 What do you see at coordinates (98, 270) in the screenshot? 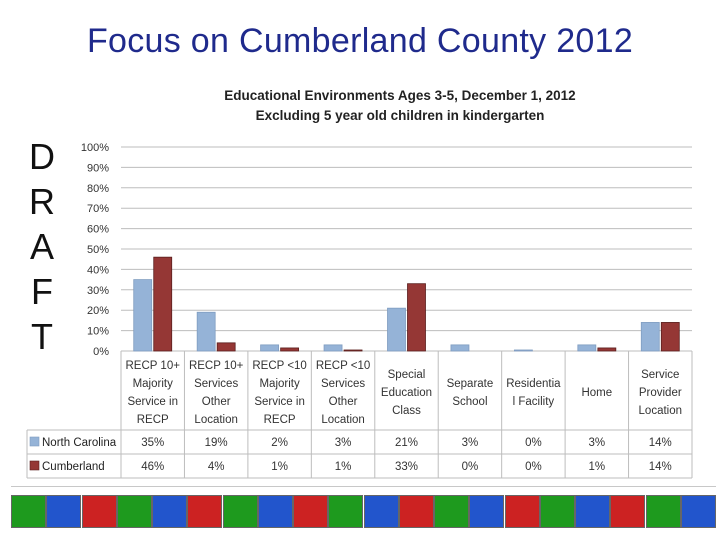
I see `y-tick-label: 40%` at bounding box center [98, 270].